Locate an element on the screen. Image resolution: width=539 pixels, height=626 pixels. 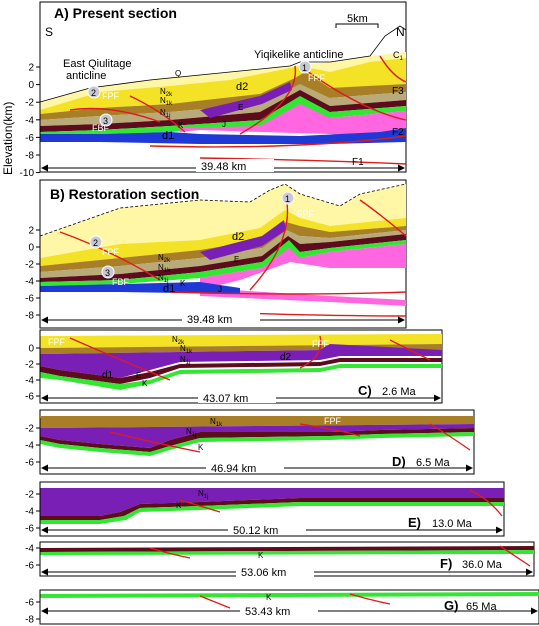
y-tick-label: -10 is located at coordinates (27, 173).